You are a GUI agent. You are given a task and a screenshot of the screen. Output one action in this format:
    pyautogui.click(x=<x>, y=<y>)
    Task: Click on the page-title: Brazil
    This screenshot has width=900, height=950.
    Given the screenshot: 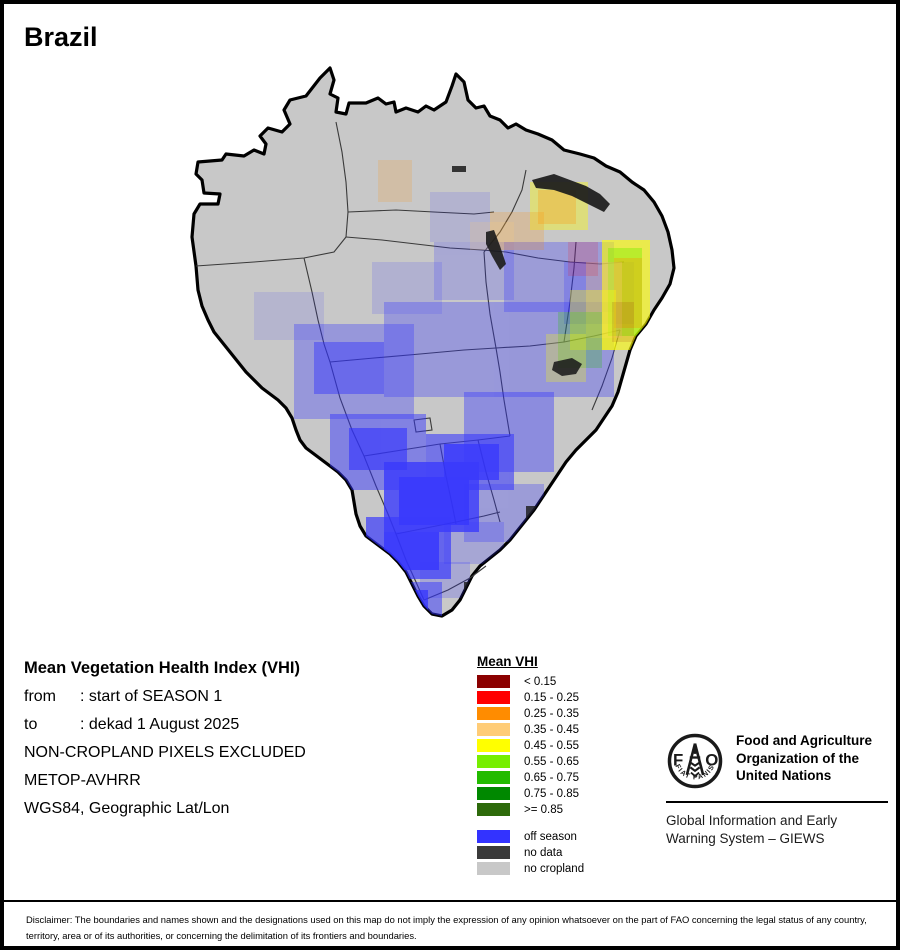 What is the action you would take?
    pyautogui.click(x=61, y=37)
    